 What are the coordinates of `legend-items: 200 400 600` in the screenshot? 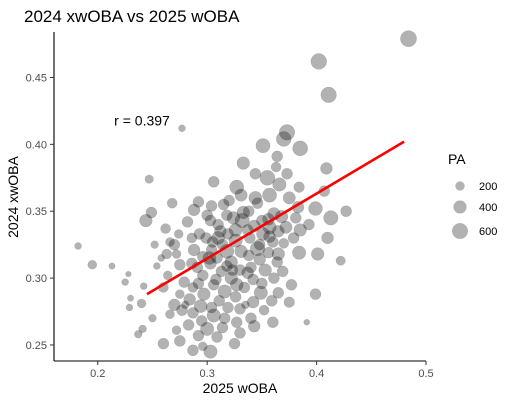 It's located at (474, 210).